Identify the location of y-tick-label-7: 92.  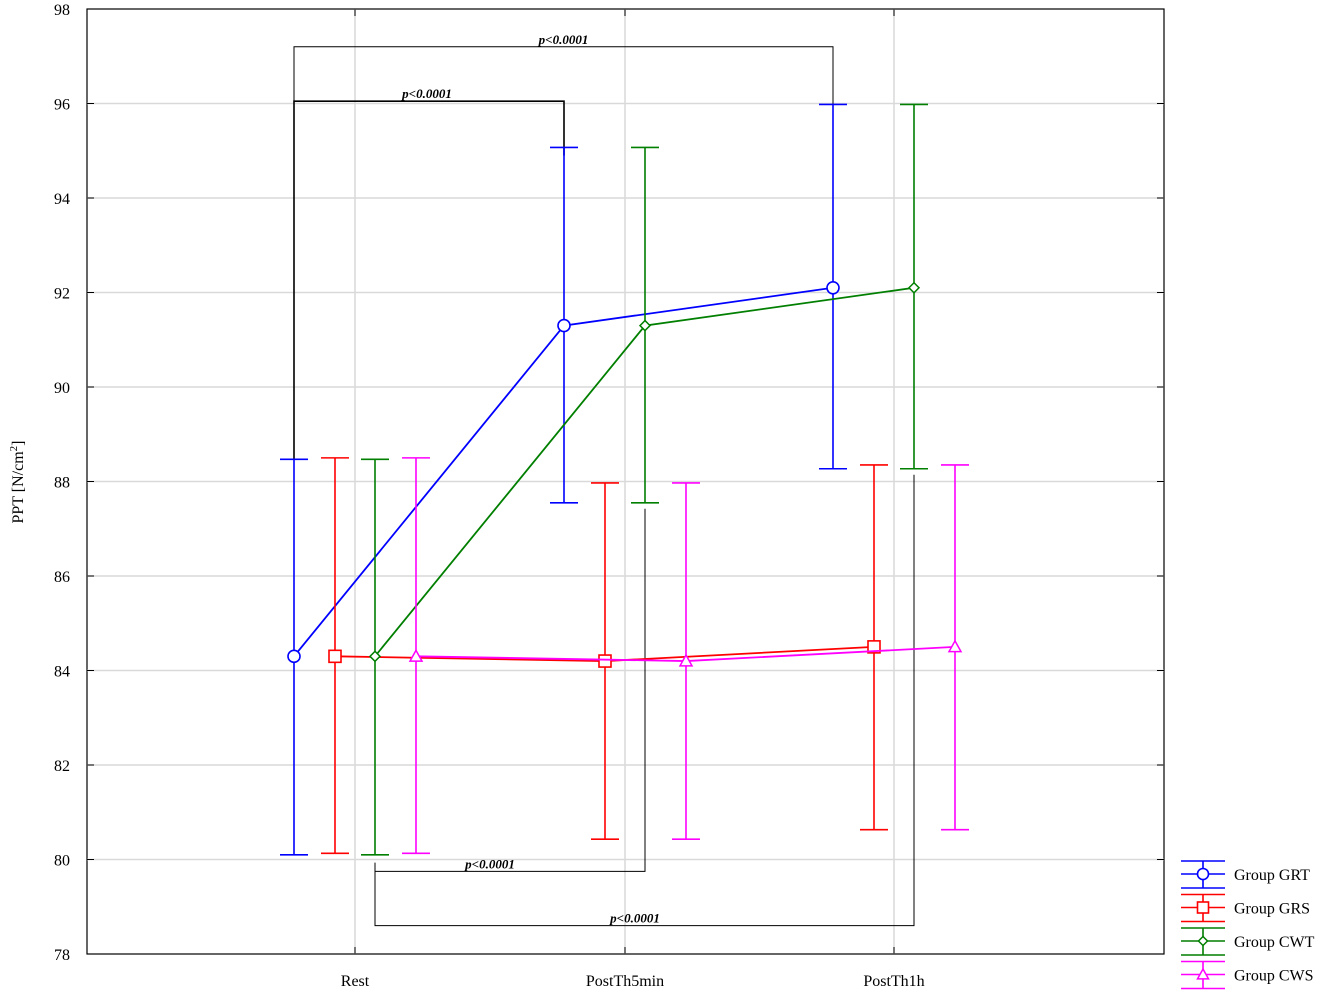
(62, 294).